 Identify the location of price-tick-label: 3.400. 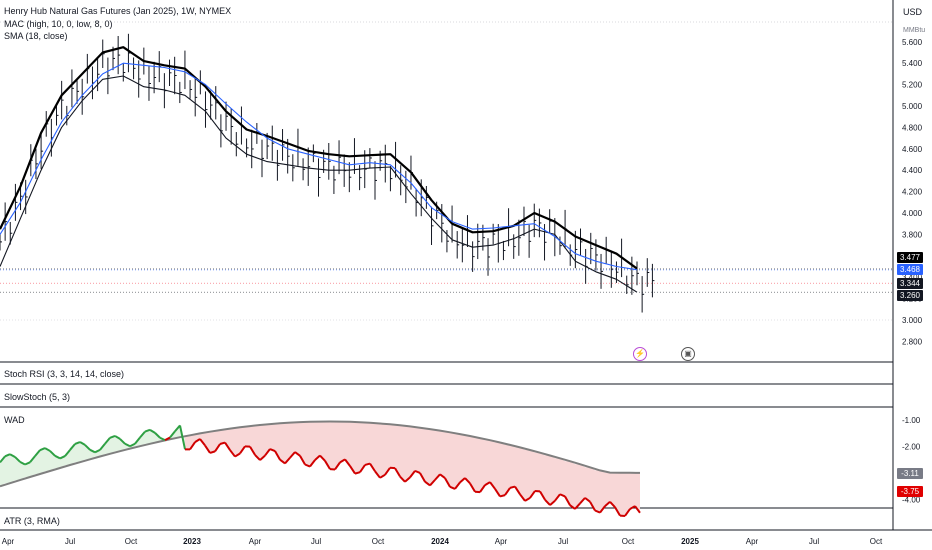
(912, 277).